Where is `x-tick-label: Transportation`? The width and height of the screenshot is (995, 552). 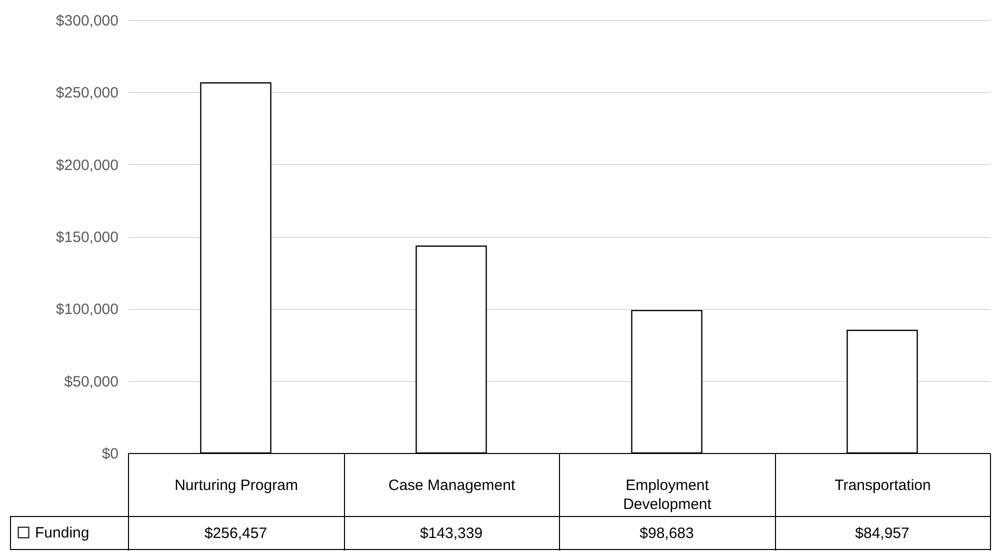 x-tick-label: Transportation is located at coordinates (882, 485).